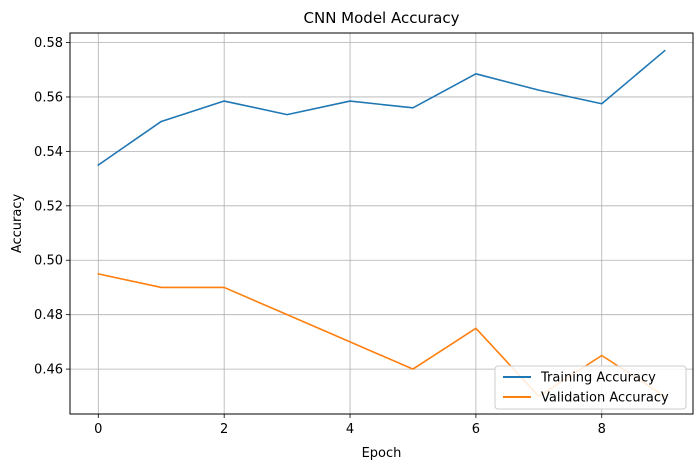  Describe the element at coordinates (48, 97) in the screenshot. I see `y-tick-label: 0.56` at that location.